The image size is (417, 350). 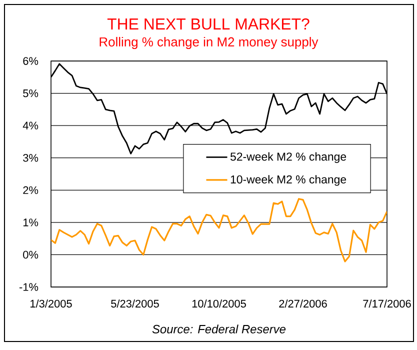 I want to click on x-tick-label: 2/27/2006, so click(x=303, y=304).